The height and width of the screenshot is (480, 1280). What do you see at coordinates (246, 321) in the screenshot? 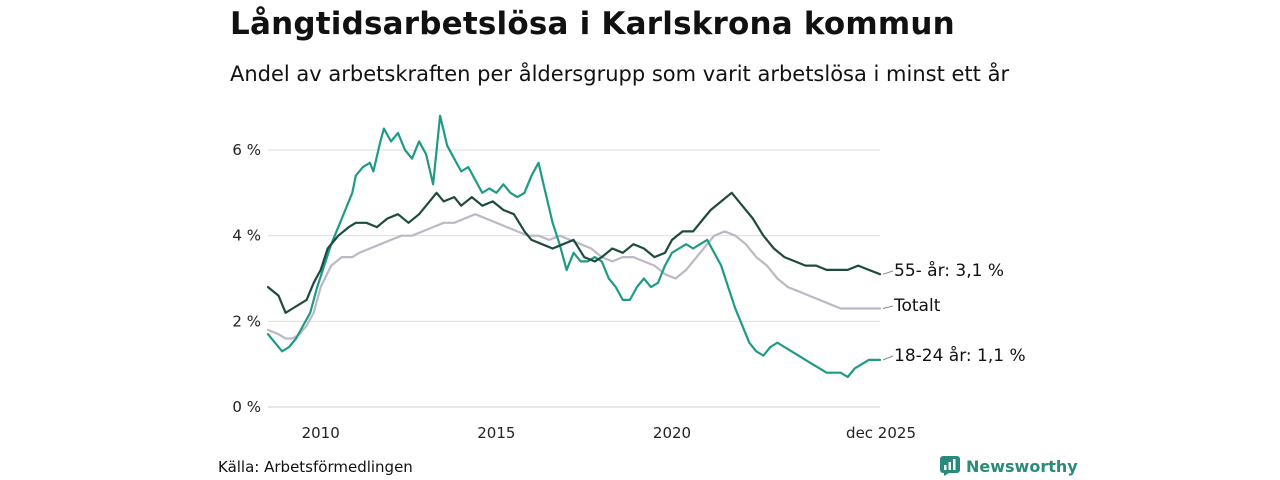
I see `y-tick-label: 2 %` at bounding box center [246, 321].